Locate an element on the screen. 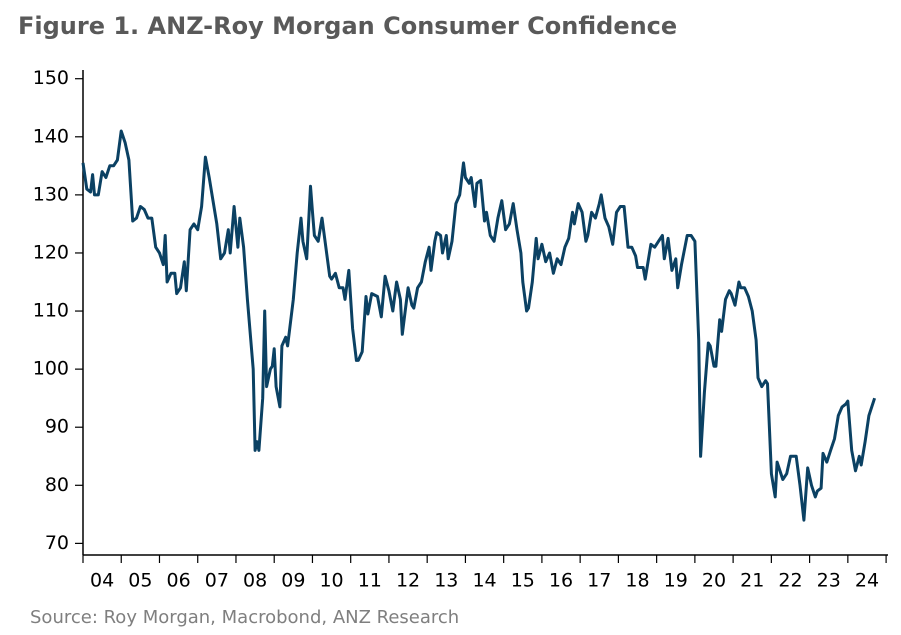  x-tick-label: 06 is located at coordinates (179, 581).